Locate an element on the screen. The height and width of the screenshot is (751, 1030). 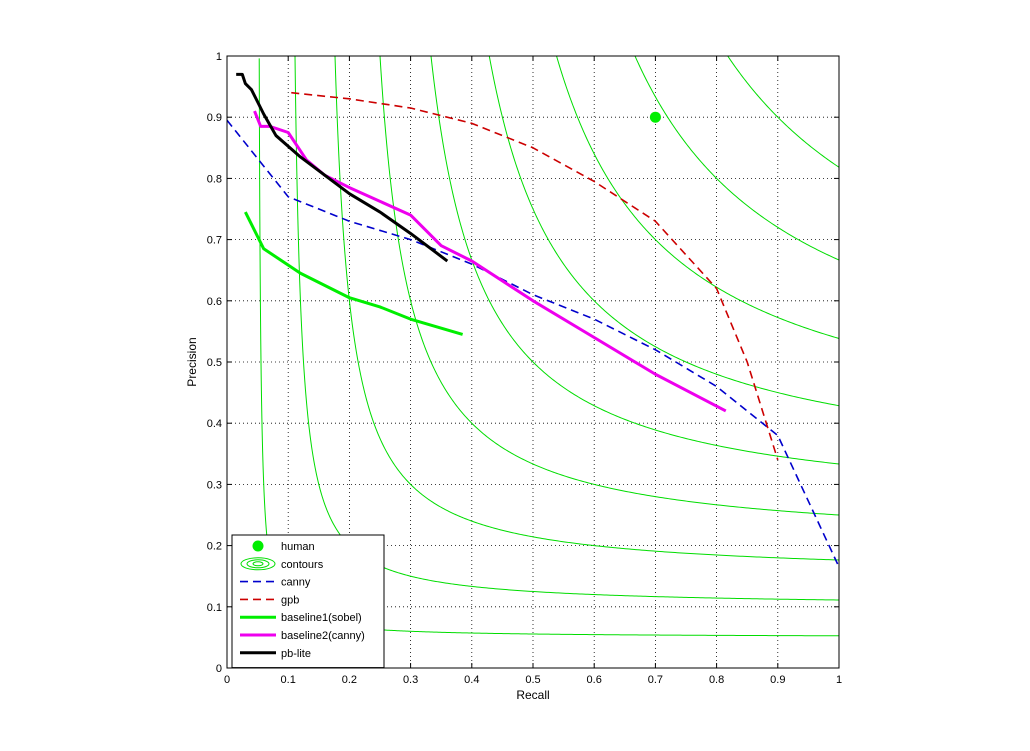
y-tick-label: 0.1 is located at coordinates (214, 608).